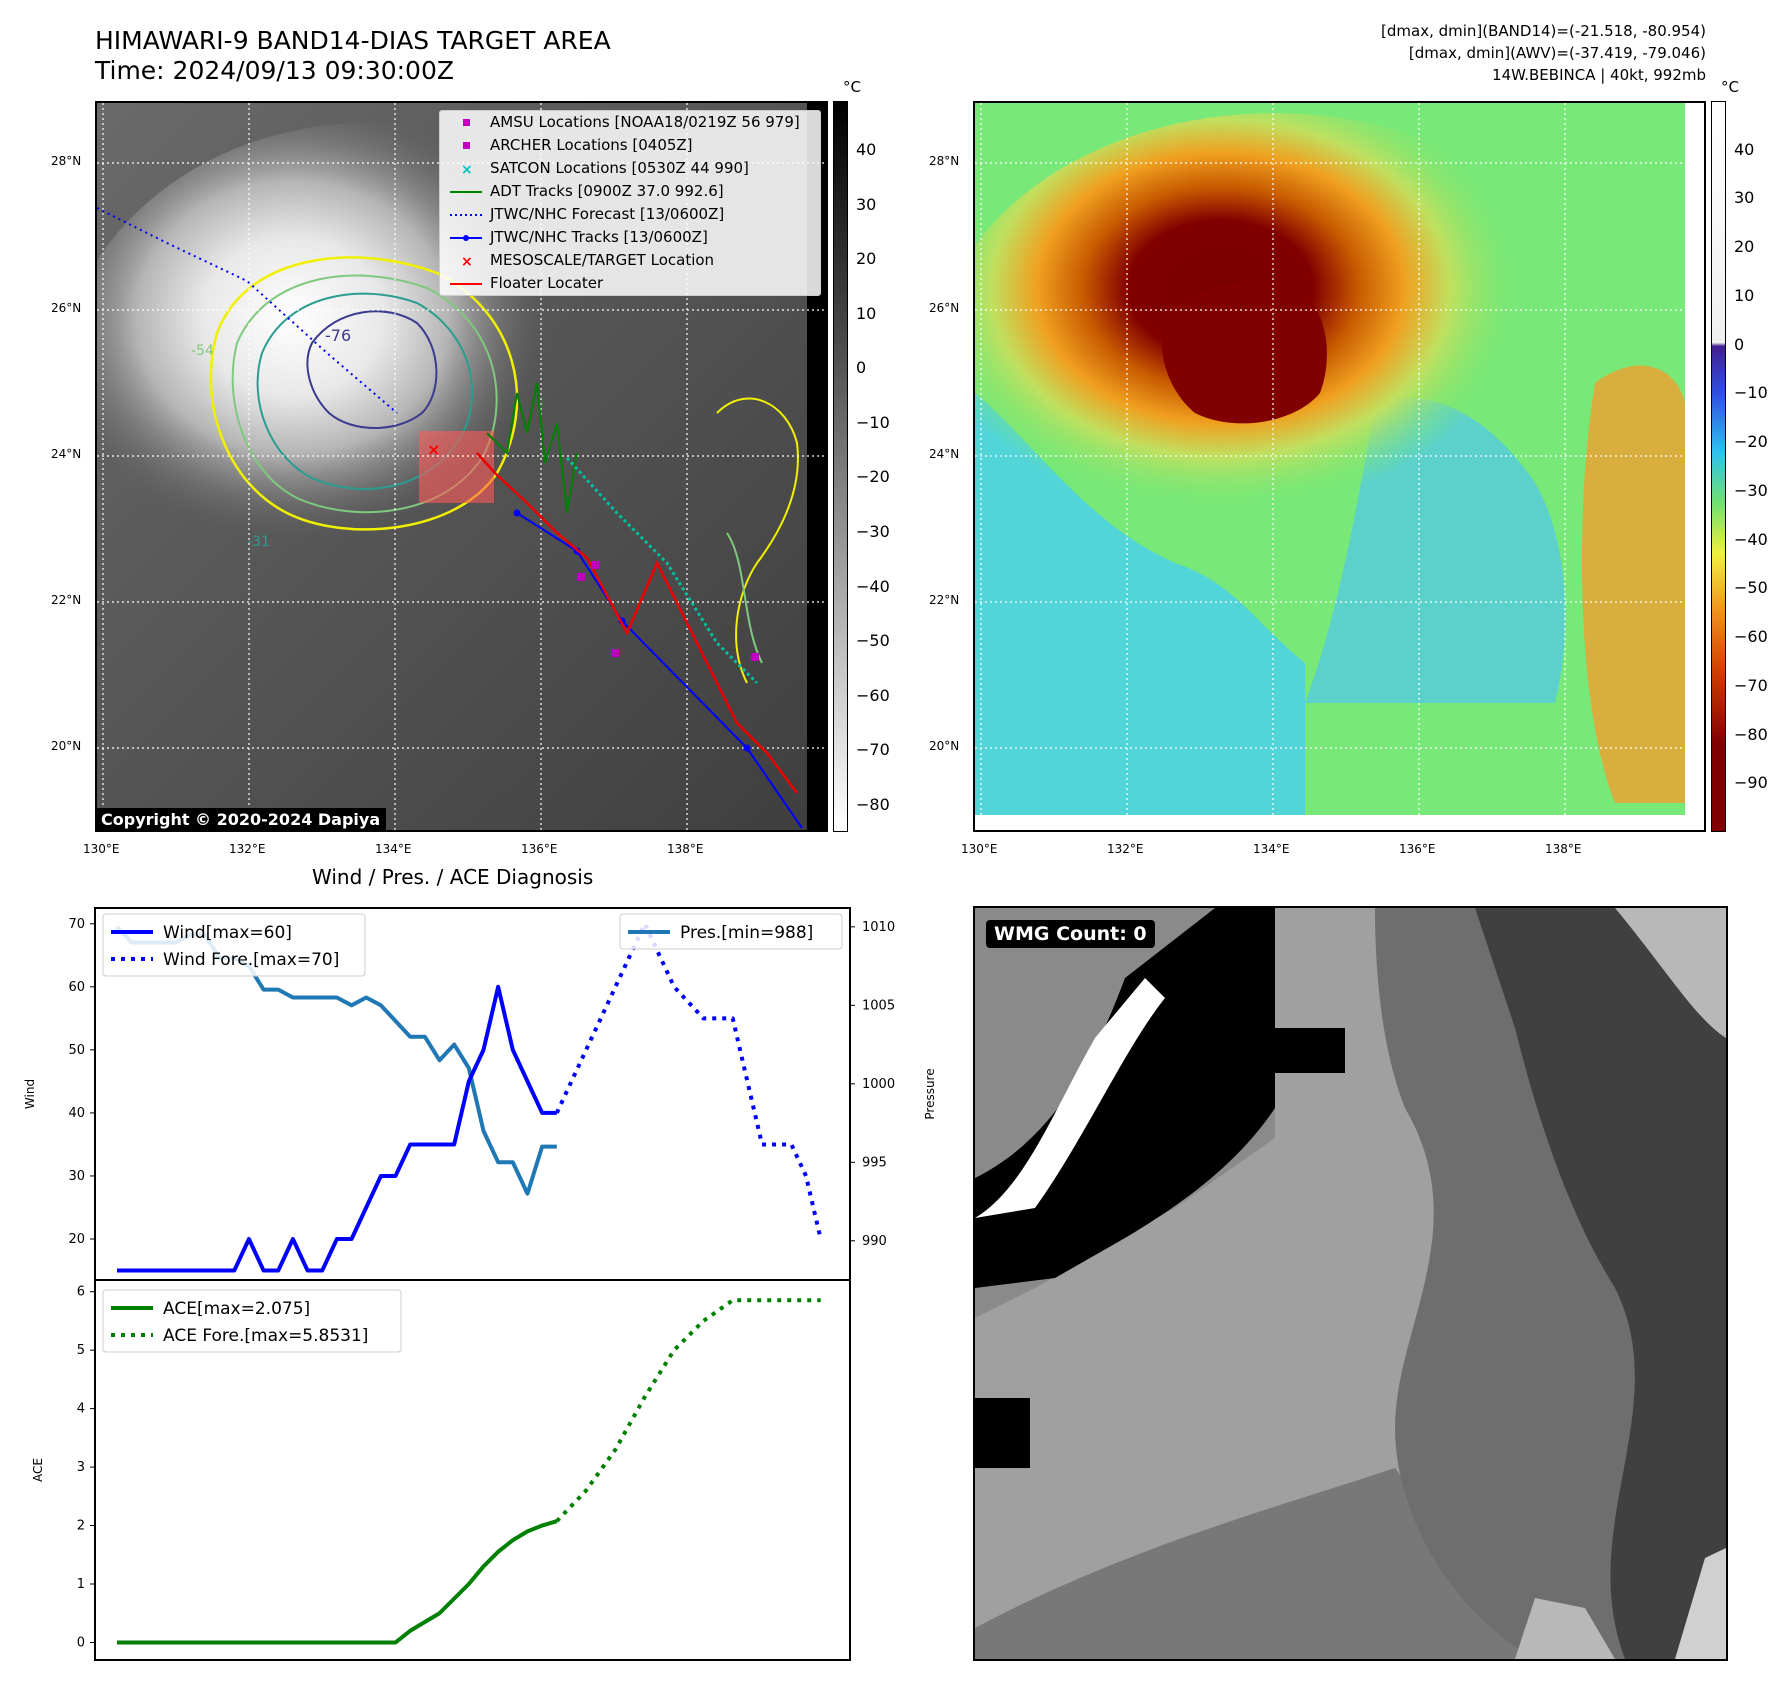 Image resolution: width=1788 pixels, height=1690 pixels. What do you see at coordinates (873, 586) in the screenshot?
I see `colorbar-left-tick-8: −40` at bounding box center [873, 586].